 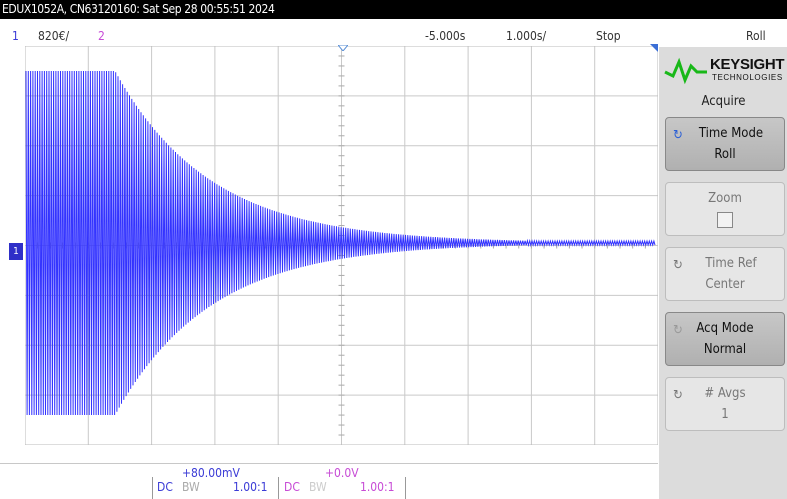 What do you see at coordinates (725, 198) in the screenshot?
I see `softkey-label: Zoom` at bounding box center [725, 198].